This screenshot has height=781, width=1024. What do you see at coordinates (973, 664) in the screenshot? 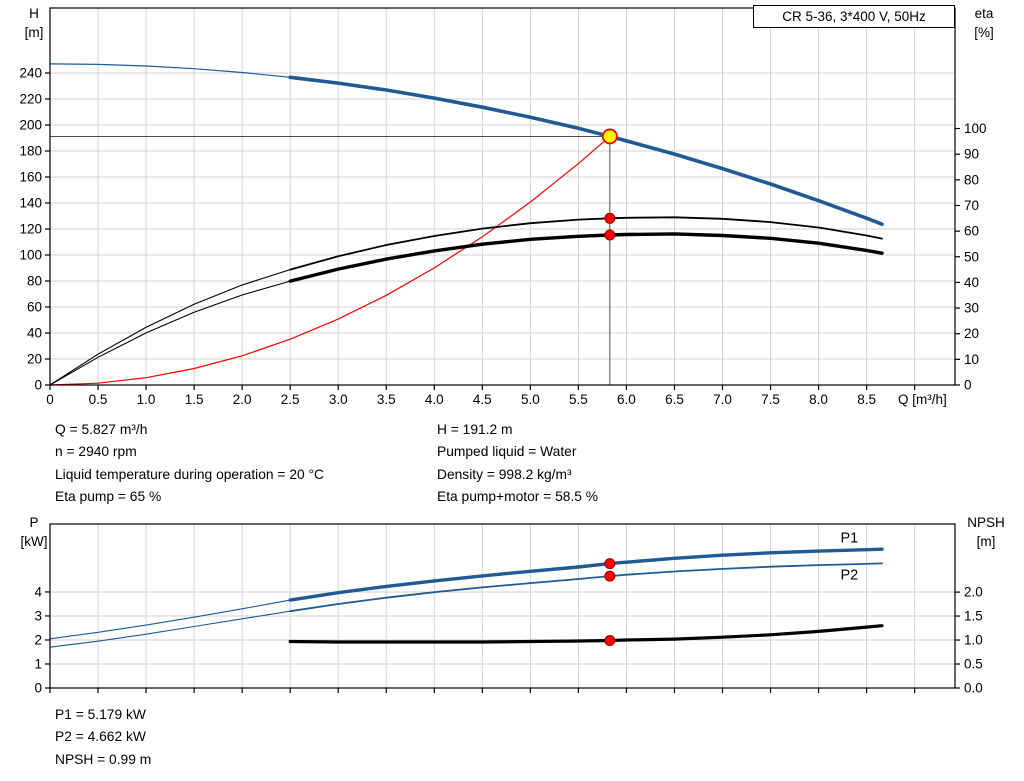
I see `y-right-tick-label: 0.5` at bounding box center [973, 664].